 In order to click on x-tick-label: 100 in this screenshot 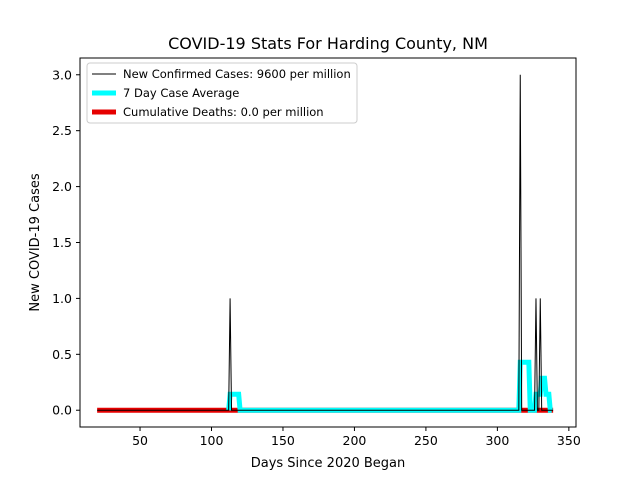, I will do `click(212, 440)`.